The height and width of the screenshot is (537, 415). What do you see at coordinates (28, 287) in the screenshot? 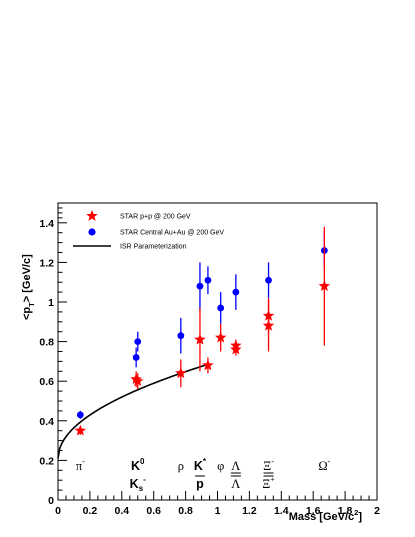
I see `y-axis-title: <pT> [GeV/c]` at bounding box center [28, 287].